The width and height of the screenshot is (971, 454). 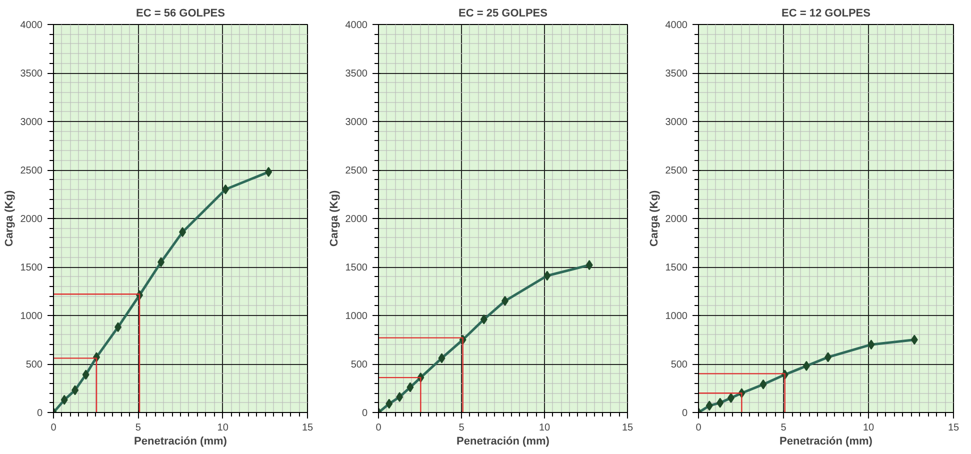 What do you see at coordinates (826, 14) in the screenshot?
I see `chart-title: EC = 12 GOLPES` at bounding box center [826, 14].